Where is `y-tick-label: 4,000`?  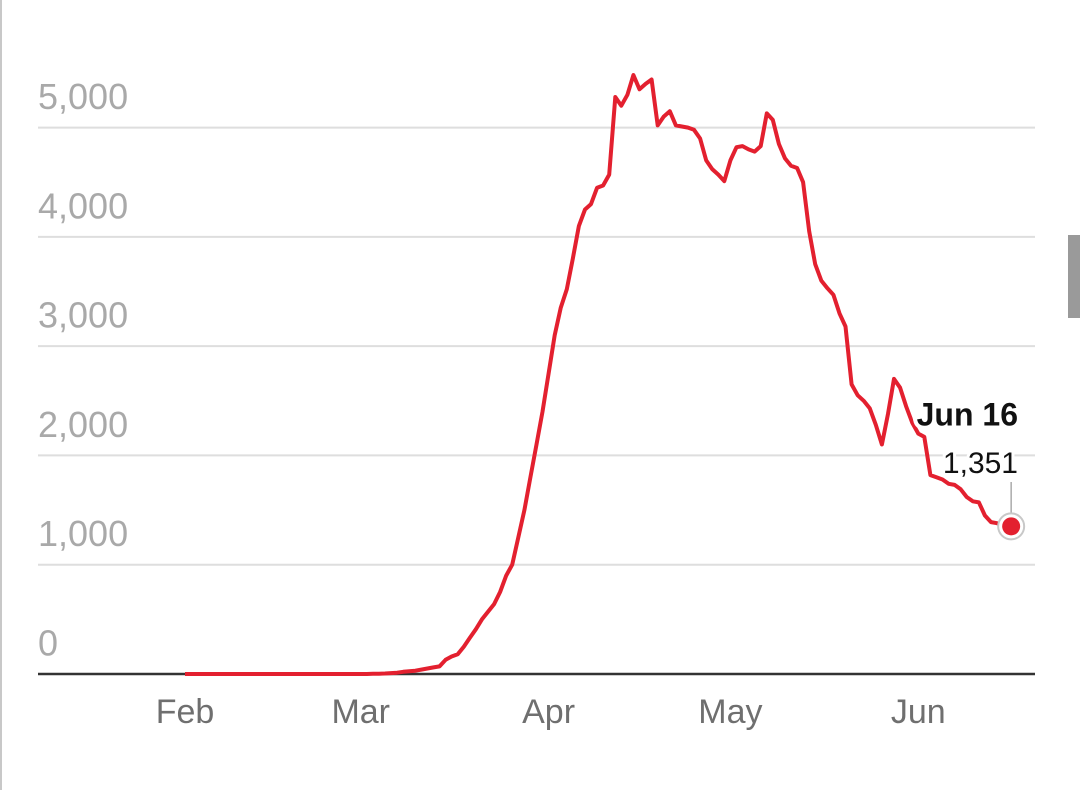 y-tick-label: 4,000 is located at coordinates (83, 205).